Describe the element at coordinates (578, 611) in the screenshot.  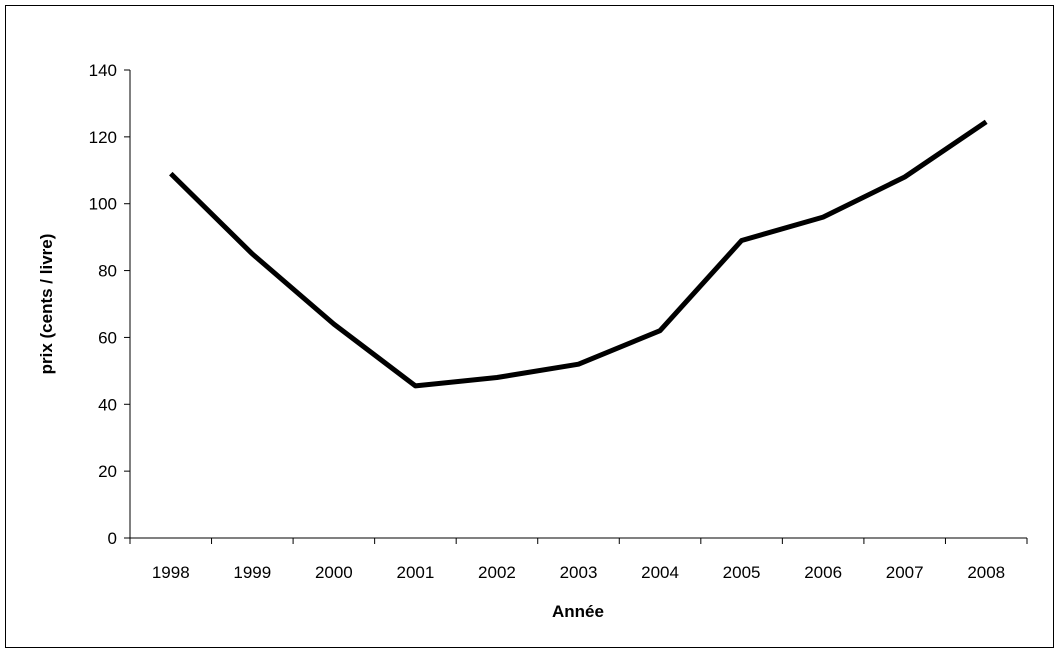
I see `x-axis-title: Année` at that location.